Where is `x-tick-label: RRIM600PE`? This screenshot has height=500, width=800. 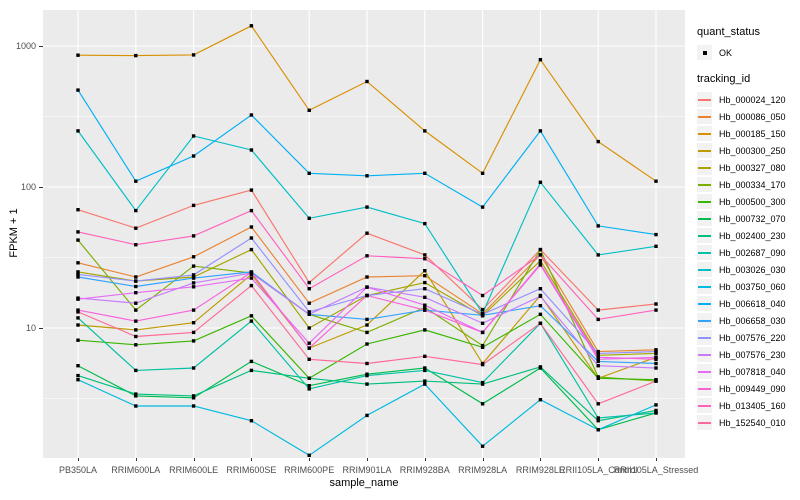
x-tick-label: RRIM600PE is located at coordinates (309, 470).